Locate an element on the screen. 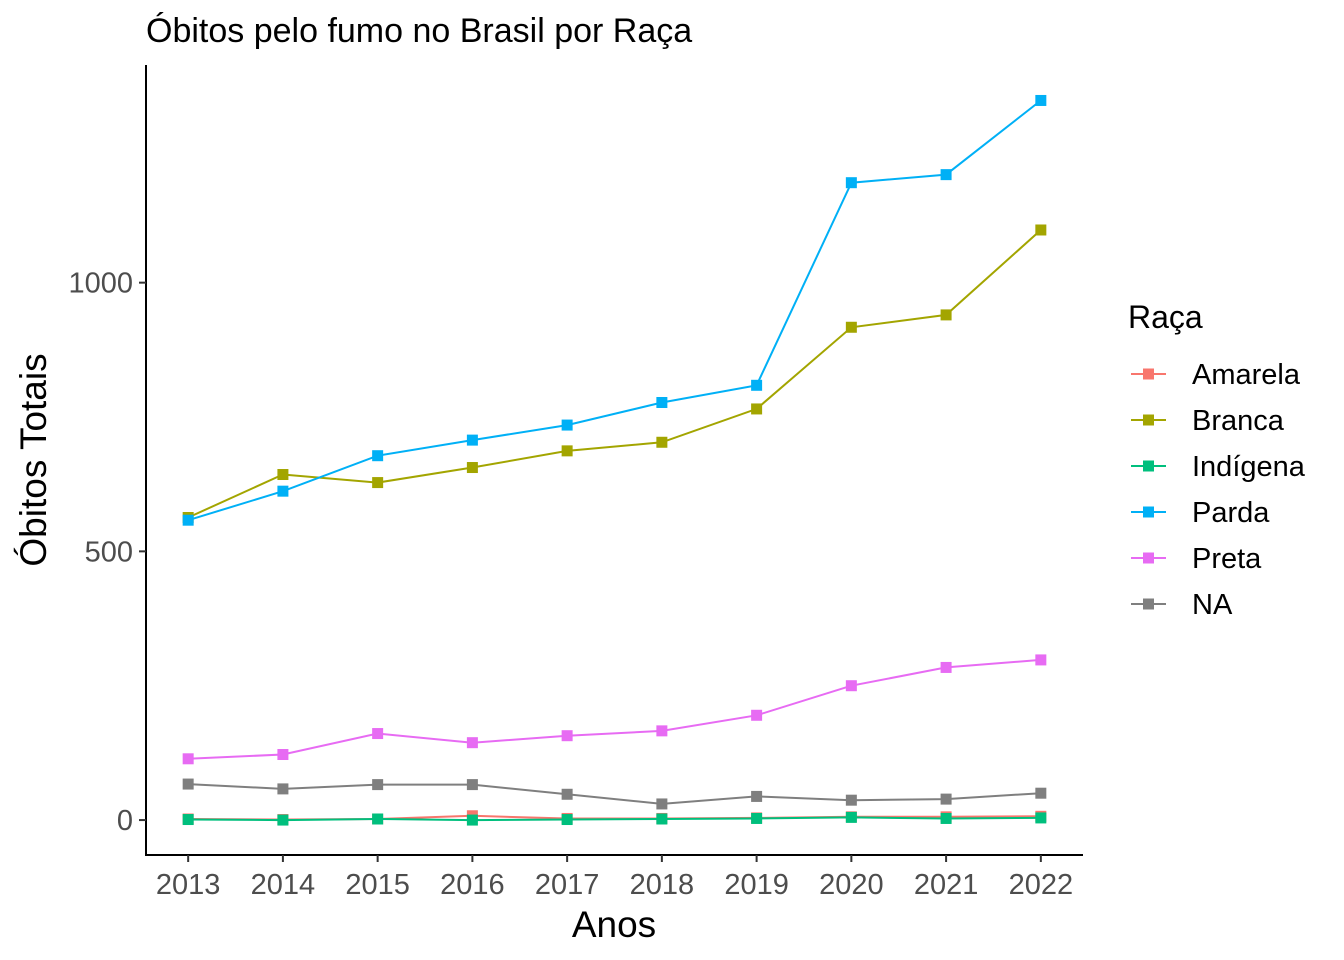  legend: Raça Amarela Branca Indígena Parda Preta NA is located at coordinates (1217, 460).